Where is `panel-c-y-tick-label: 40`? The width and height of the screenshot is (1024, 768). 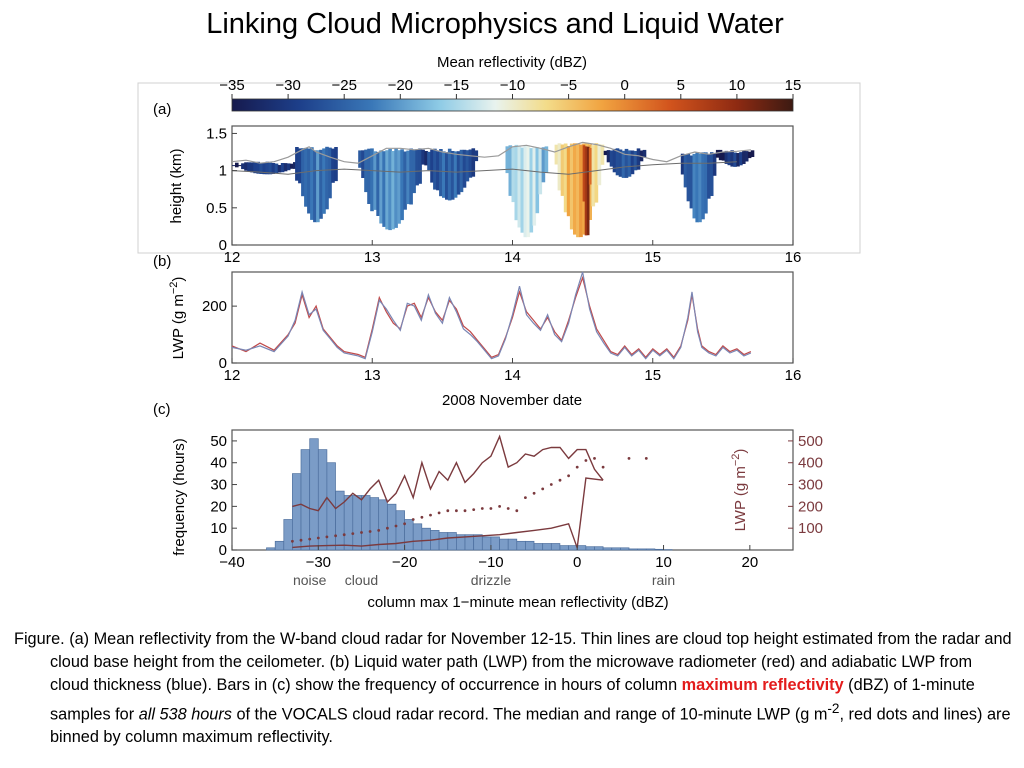 panel-c-y-tick-label: 40 is located at coordinates (218, 463).